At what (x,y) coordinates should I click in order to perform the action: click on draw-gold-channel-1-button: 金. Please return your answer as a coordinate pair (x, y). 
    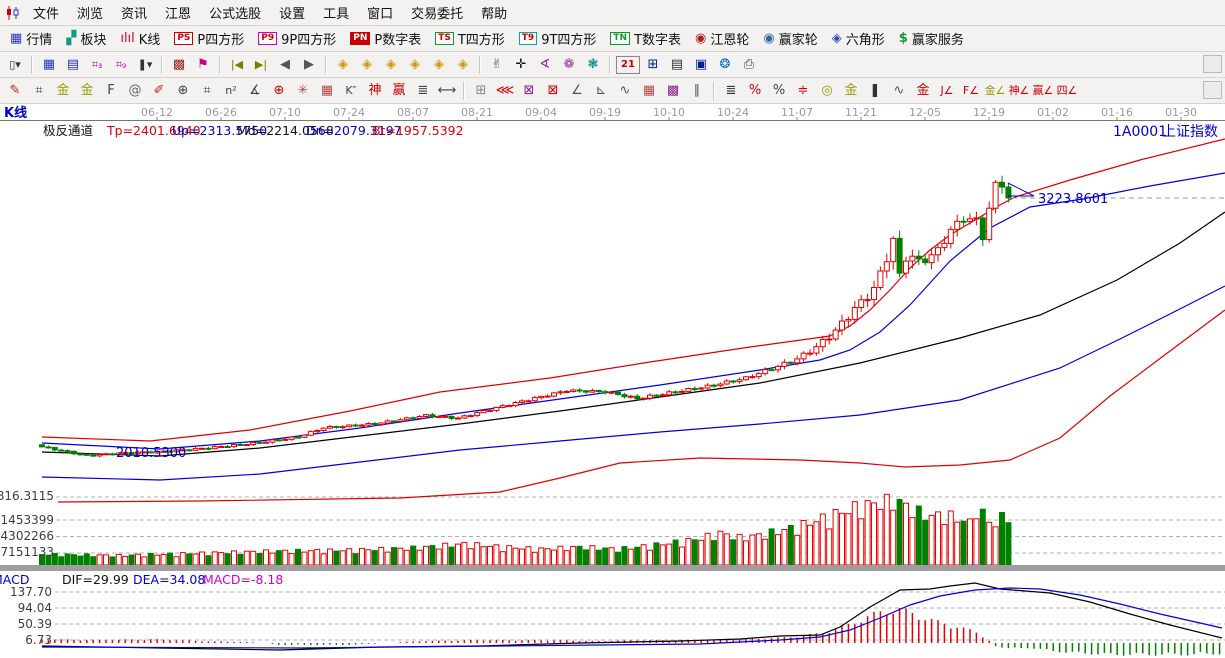
    Looking at the image, I should click on (63, 90).